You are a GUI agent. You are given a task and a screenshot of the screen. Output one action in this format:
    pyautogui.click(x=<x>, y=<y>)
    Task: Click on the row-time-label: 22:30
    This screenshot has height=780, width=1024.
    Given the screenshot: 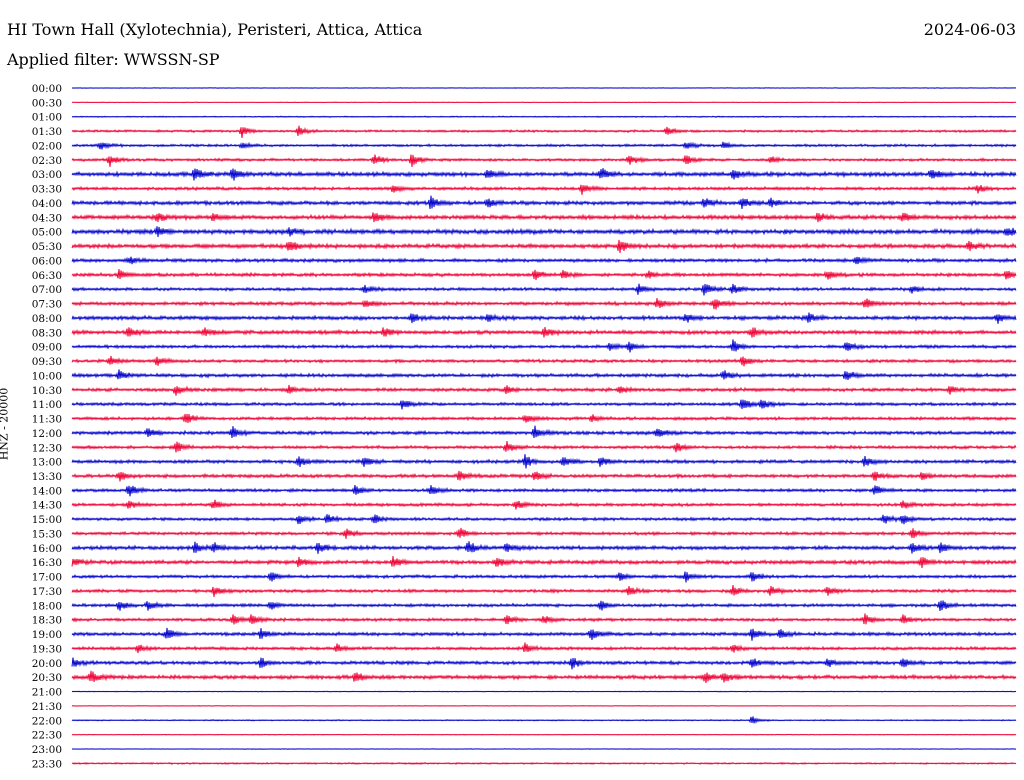 What is the action you would take?
    pyautogui.click(x=47, y=736)
    